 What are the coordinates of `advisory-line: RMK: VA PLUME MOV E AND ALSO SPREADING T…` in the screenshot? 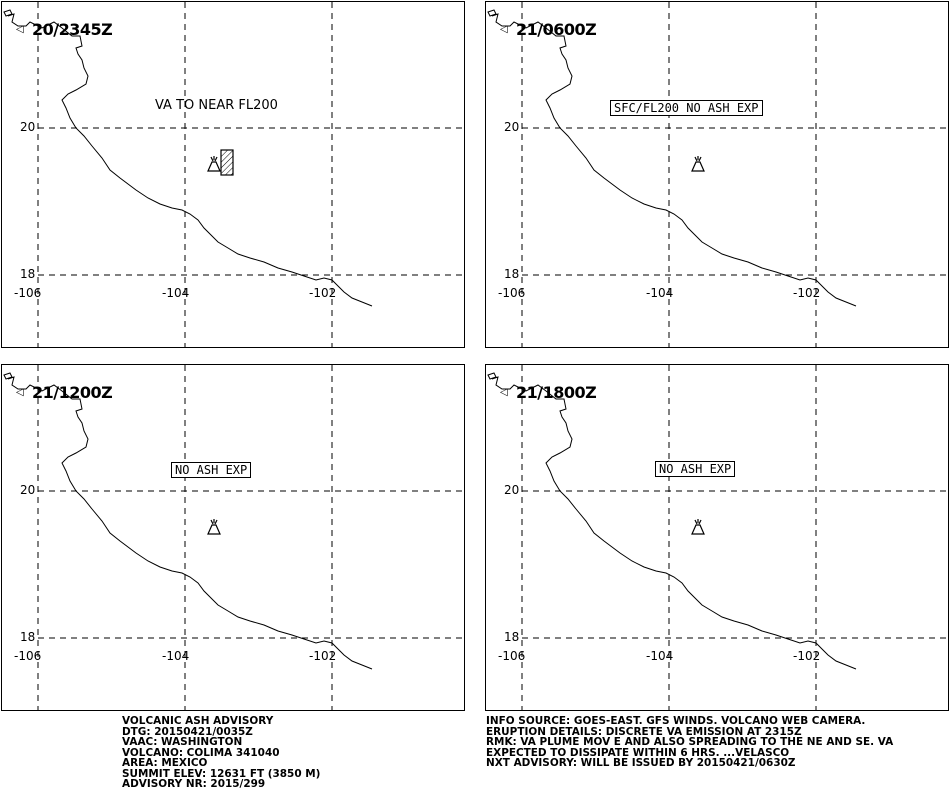 It's located at (690, 741).